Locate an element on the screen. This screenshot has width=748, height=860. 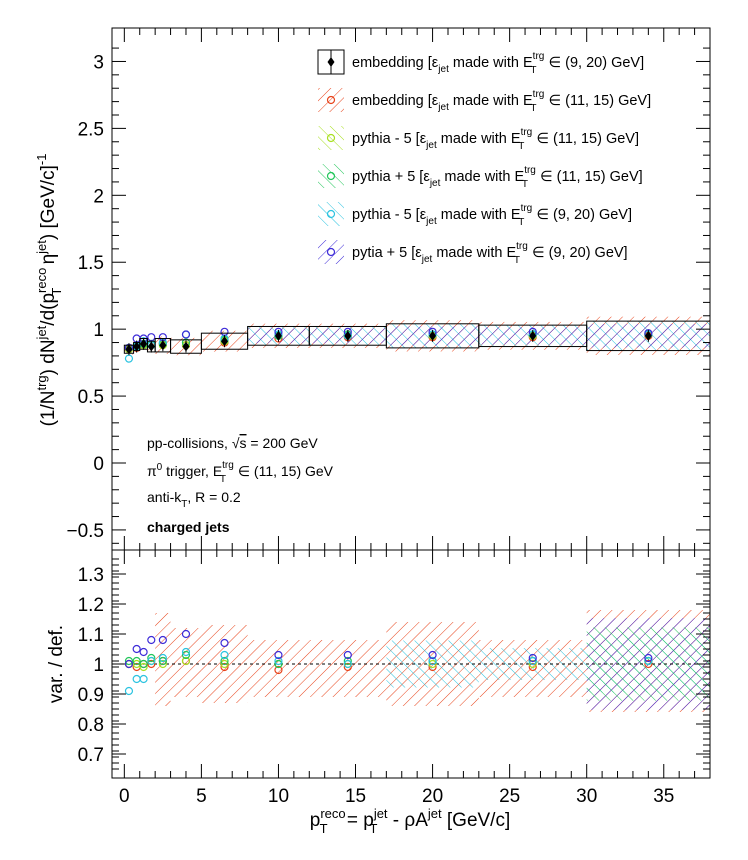
bottom-ytick-label: 1 is located at coordinates (98, 665).